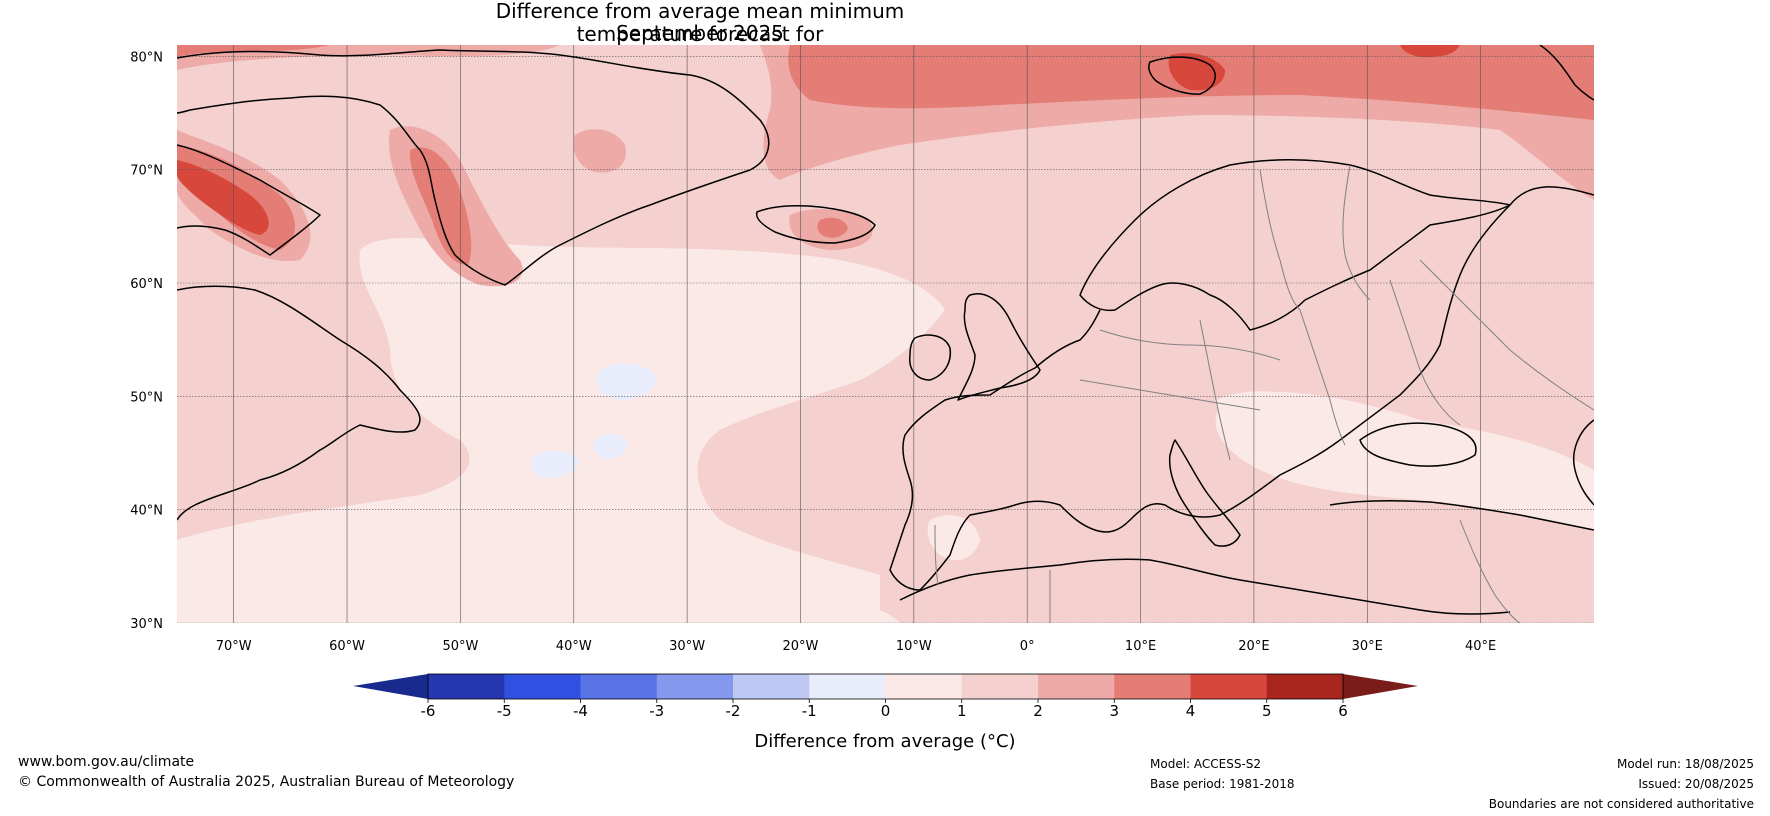 The height and width of the screenshot is (816, 1770). I want to click on colorbar-ticks: -6 -5 -4 -3 -2 -1 0 1 2 3 4 5 6, so click(884, 709).